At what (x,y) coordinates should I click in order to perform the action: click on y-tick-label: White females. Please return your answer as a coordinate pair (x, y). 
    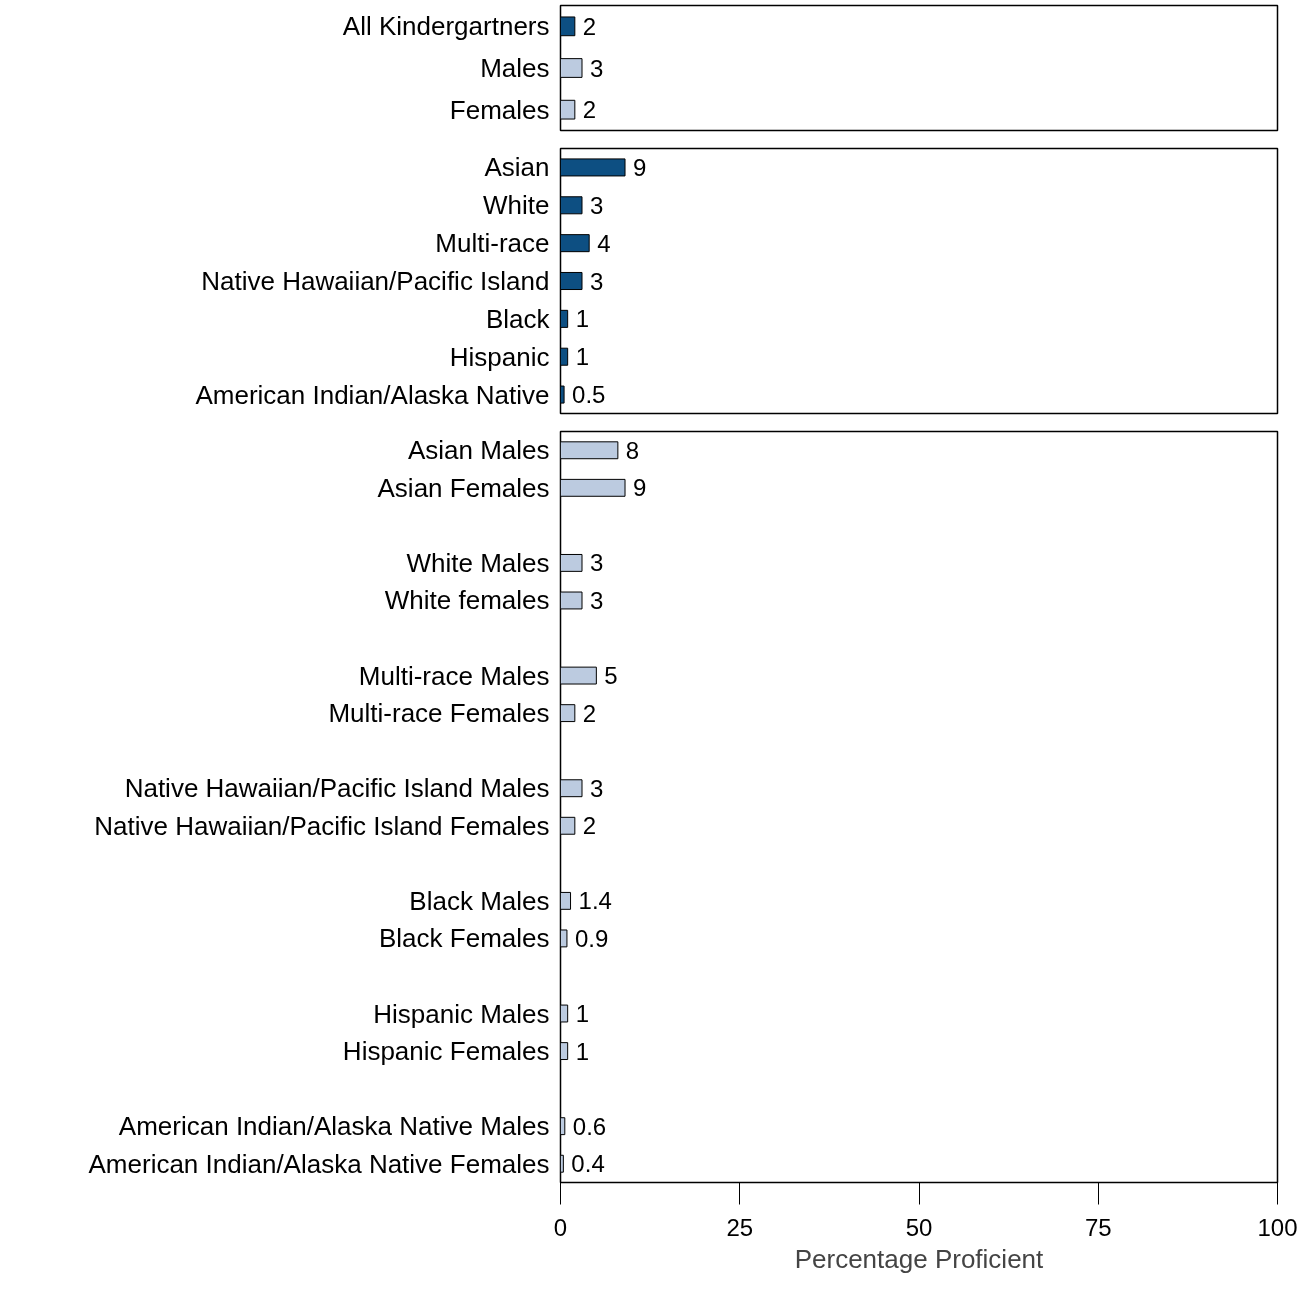
    Looking at the image, I should click on (467, 600).